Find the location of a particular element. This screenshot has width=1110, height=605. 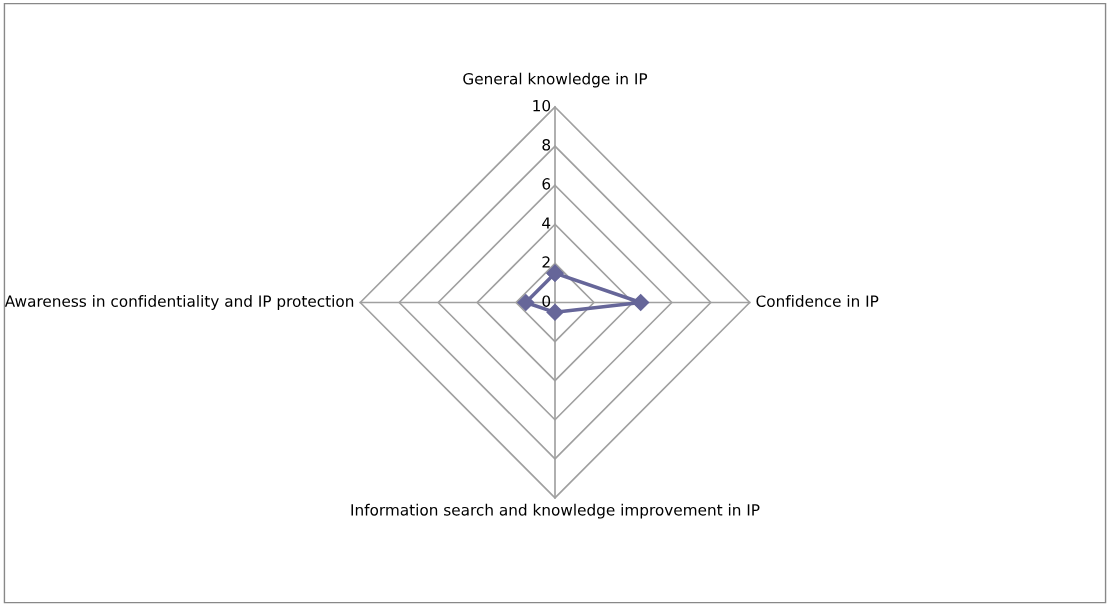

y-tick-label: 0 is located at coordinates (546, 301).